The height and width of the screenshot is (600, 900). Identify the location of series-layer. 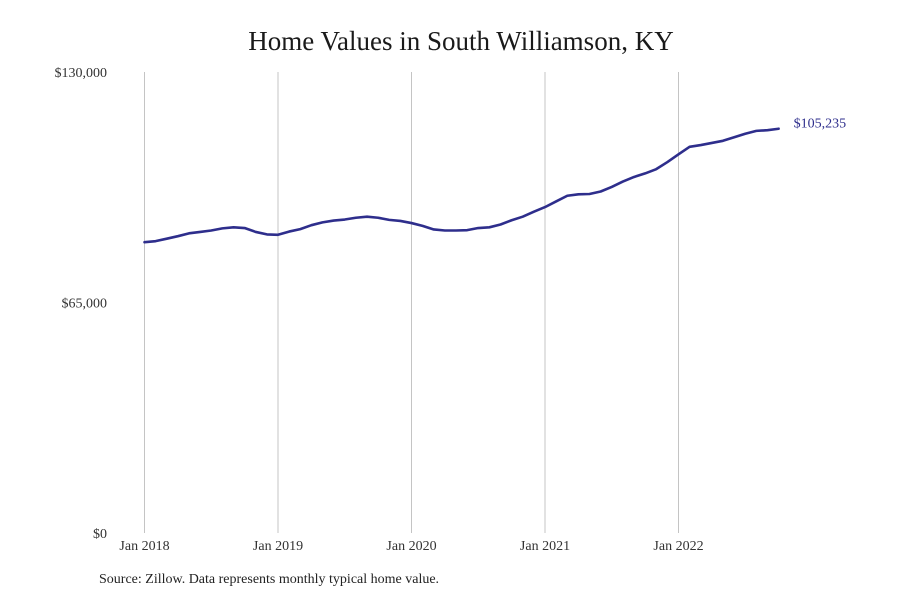
(461, 185).